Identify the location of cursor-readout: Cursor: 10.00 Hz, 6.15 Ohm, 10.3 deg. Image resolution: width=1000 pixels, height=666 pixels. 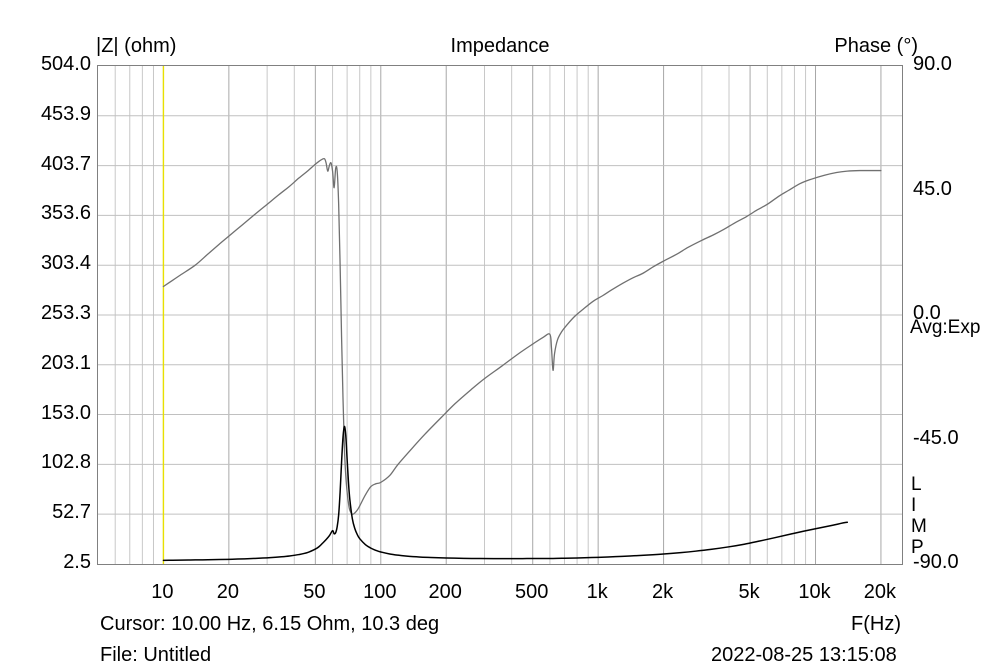
(270, 624).